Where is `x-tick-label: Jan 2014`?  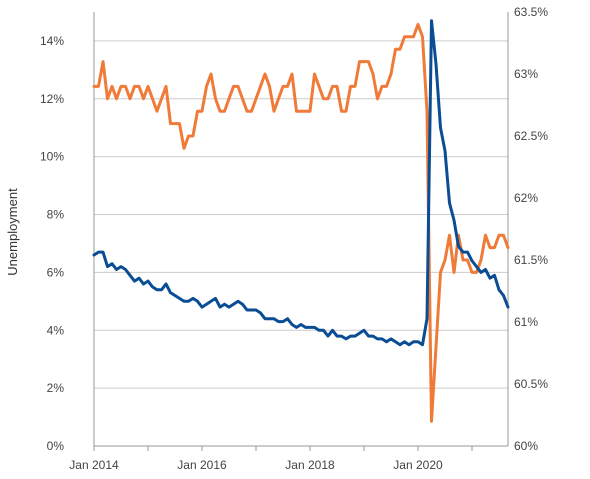
x-tick-label: Jan 2014 is located at coordinates (94, 465).